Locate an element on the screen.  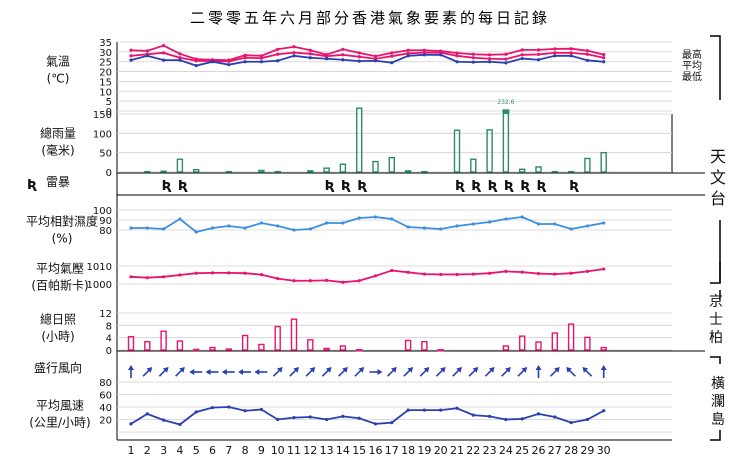
humidity-axis-label: 平均相對濕度 is located at coordinates (62, 221).